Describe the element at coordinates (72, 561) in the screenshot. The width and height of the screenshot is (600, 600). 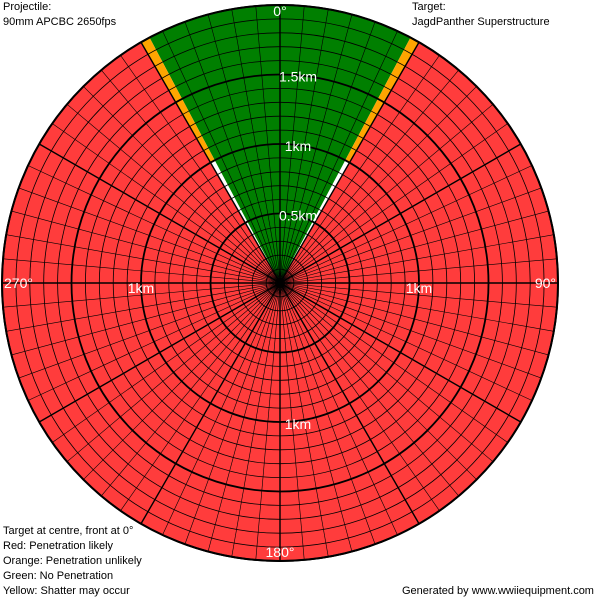
I see `legend-line-3: Orange: Penetration unlikely` at that location.